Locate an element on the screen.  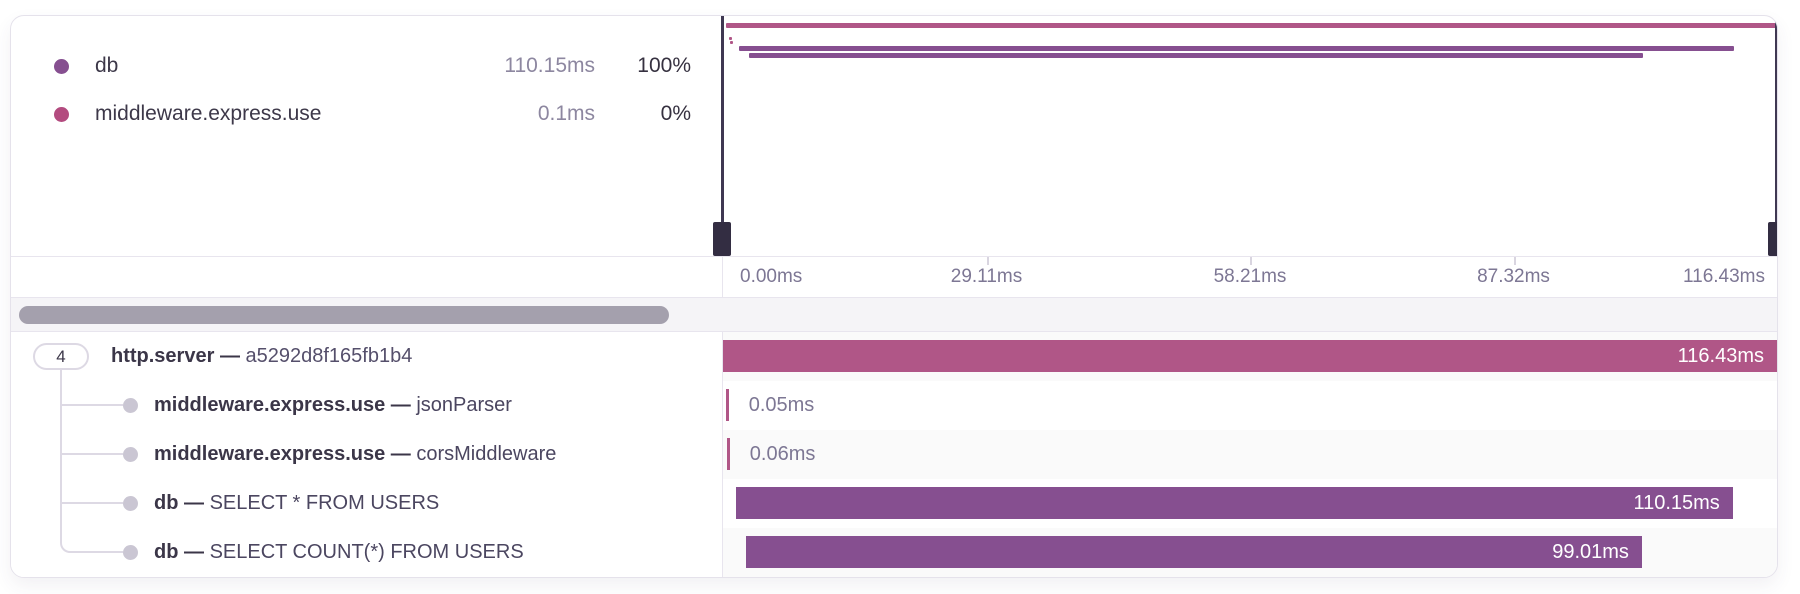
span-duration-label: 0.05ms is located at coordinates (781, 405).